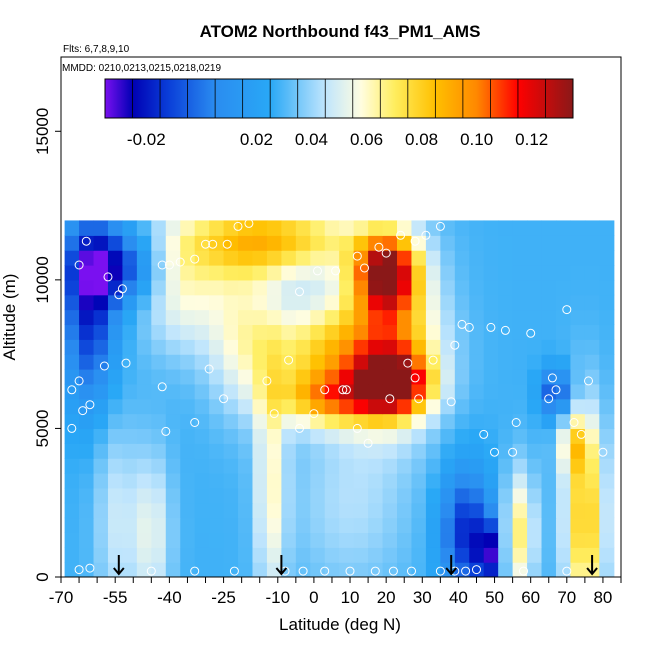  What do you see at coordinates (146, 139) in the screenshot?
I see `colorbar-tick-label: -0.02` at bounding box center [146, 139].